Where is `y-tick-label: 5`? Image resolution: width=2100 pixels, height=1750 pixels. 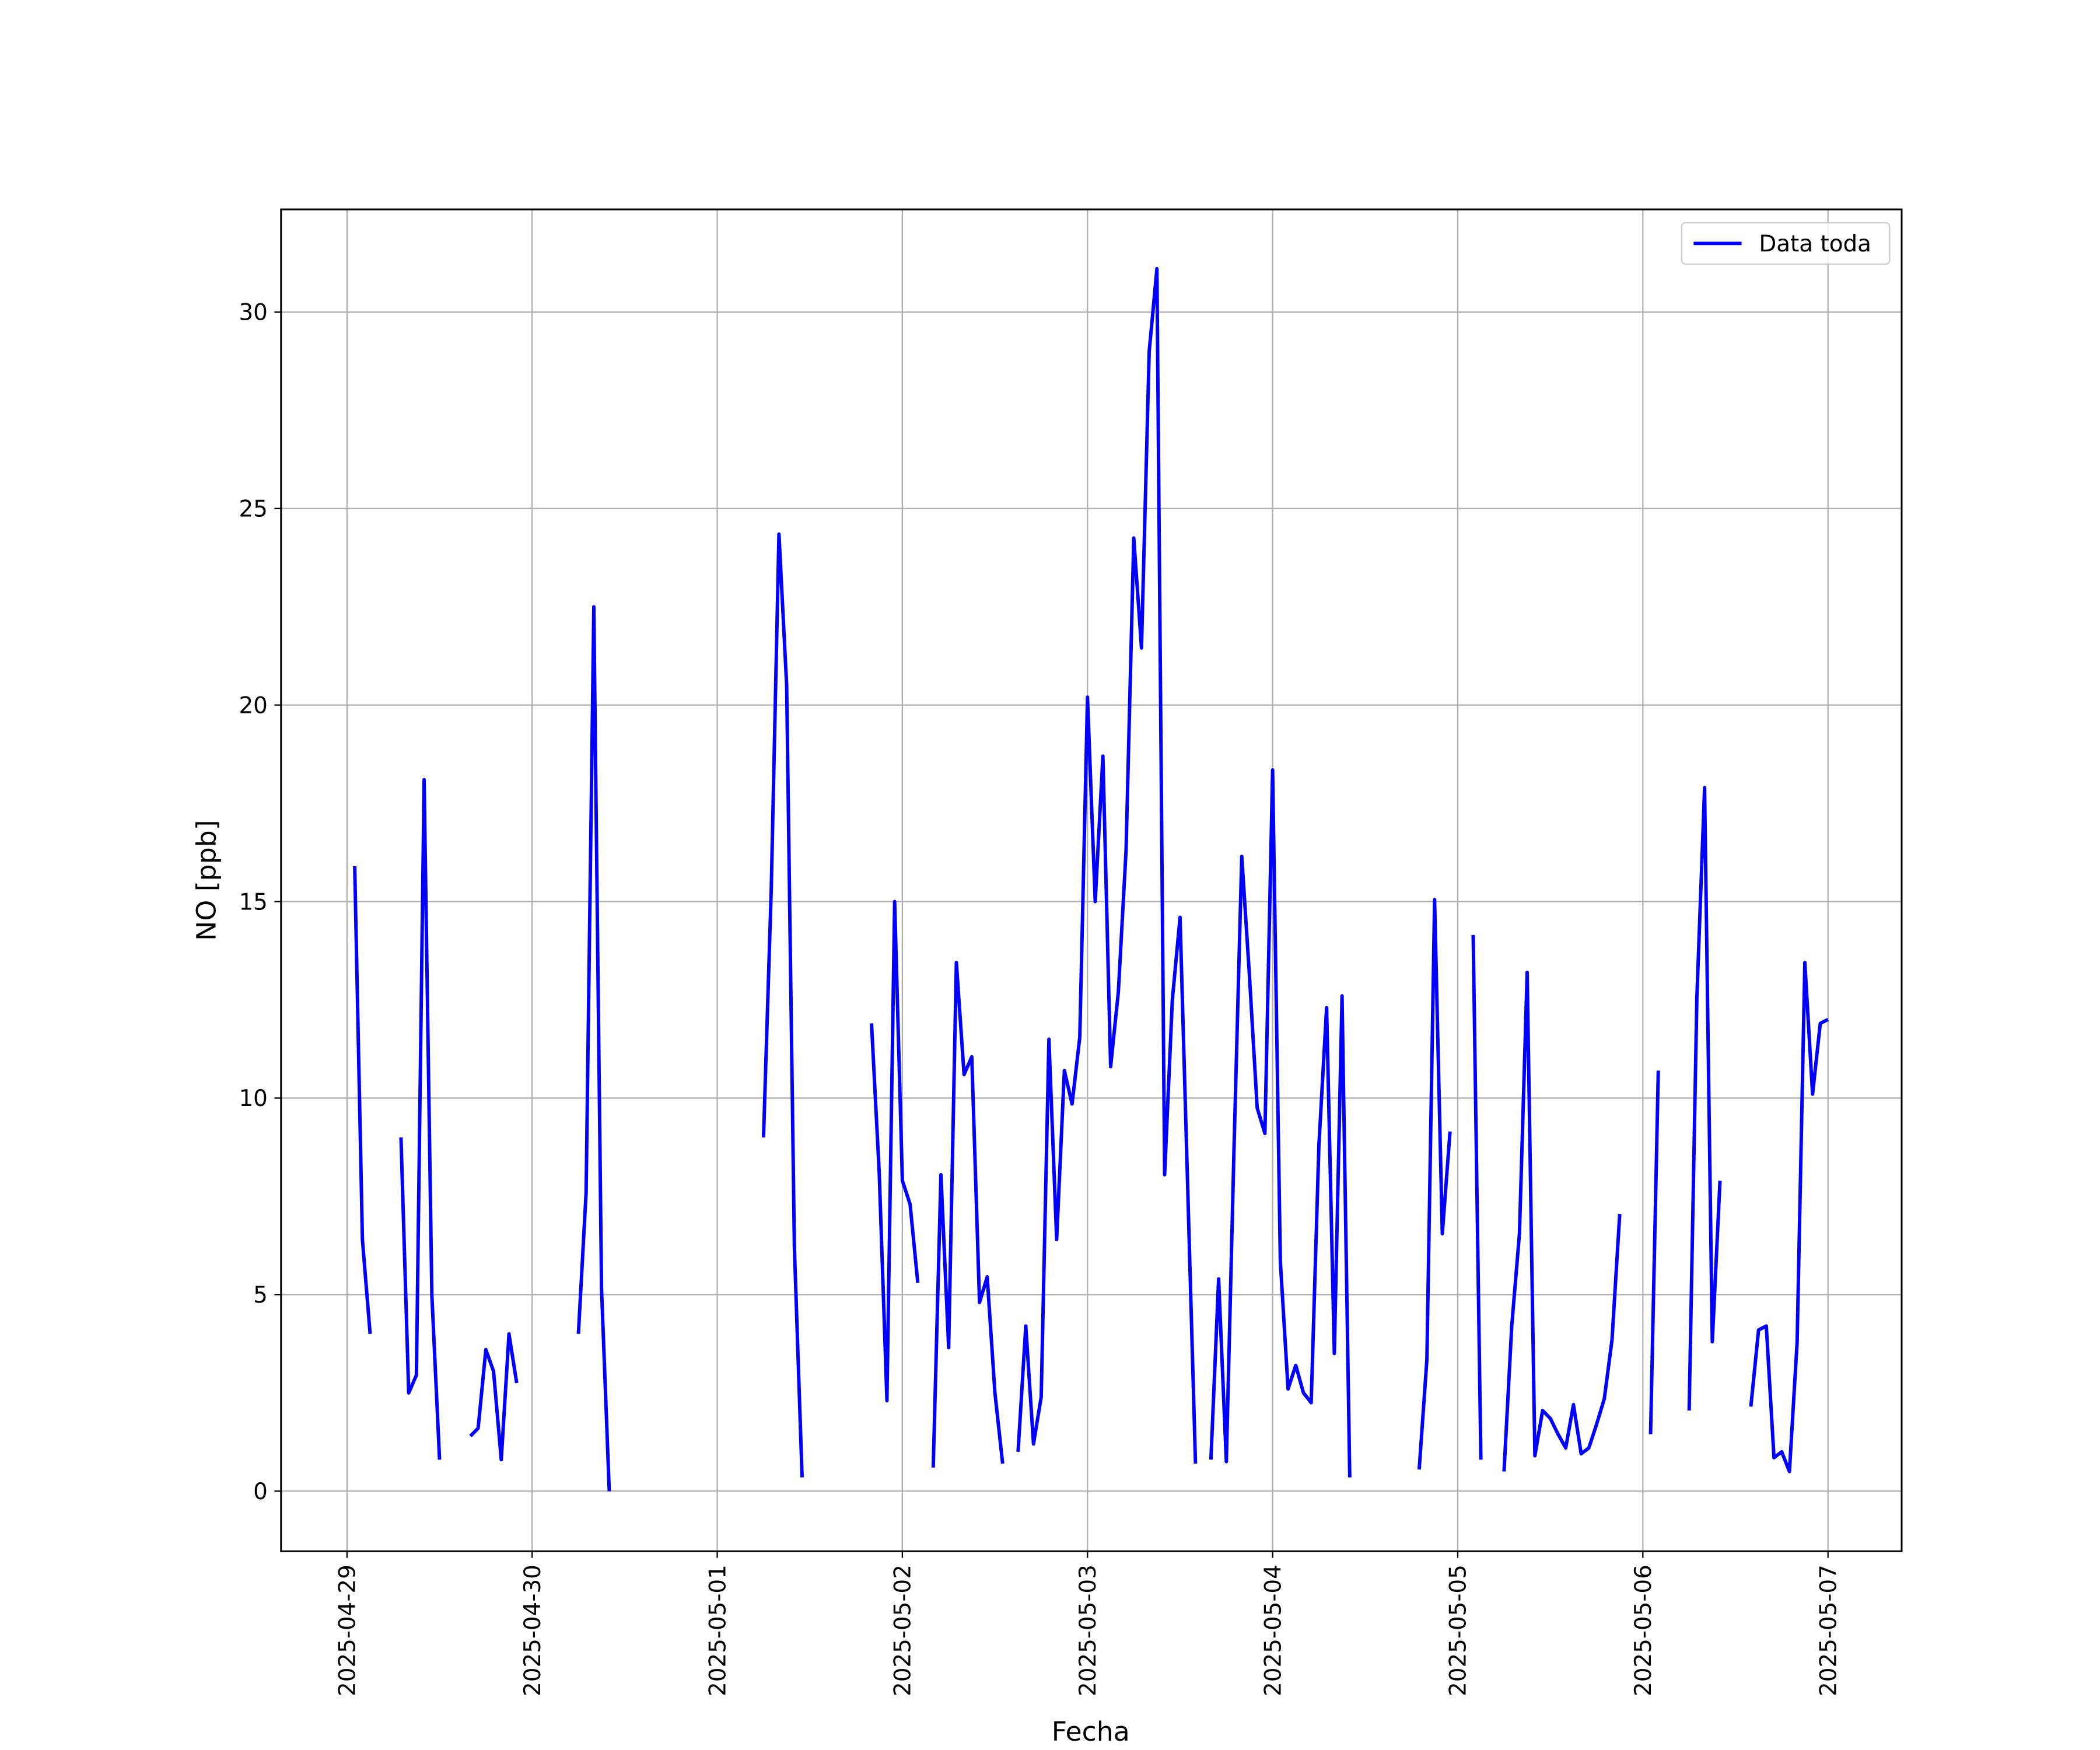 y-tick-label: 5 is located at coordinates (260, 1295).